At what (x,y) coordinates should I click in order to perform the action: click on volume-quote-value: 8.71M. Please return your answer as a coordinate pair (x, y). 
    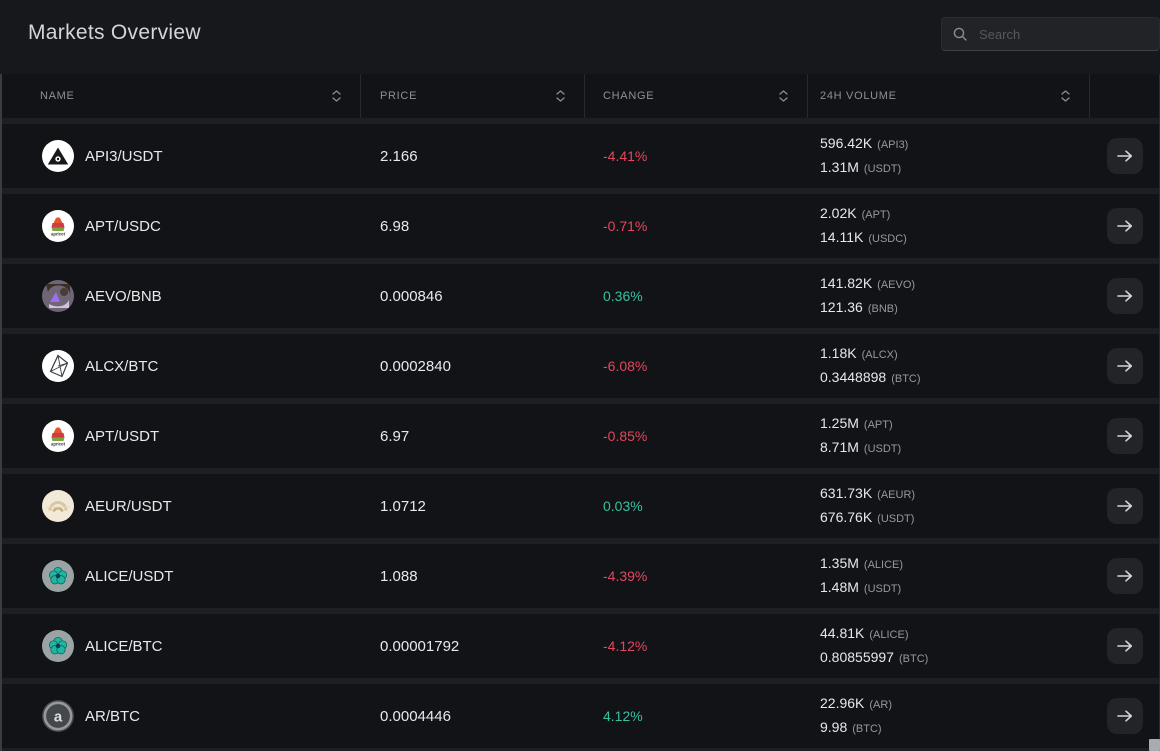
    Looking at the image, I should click on (839, 446).